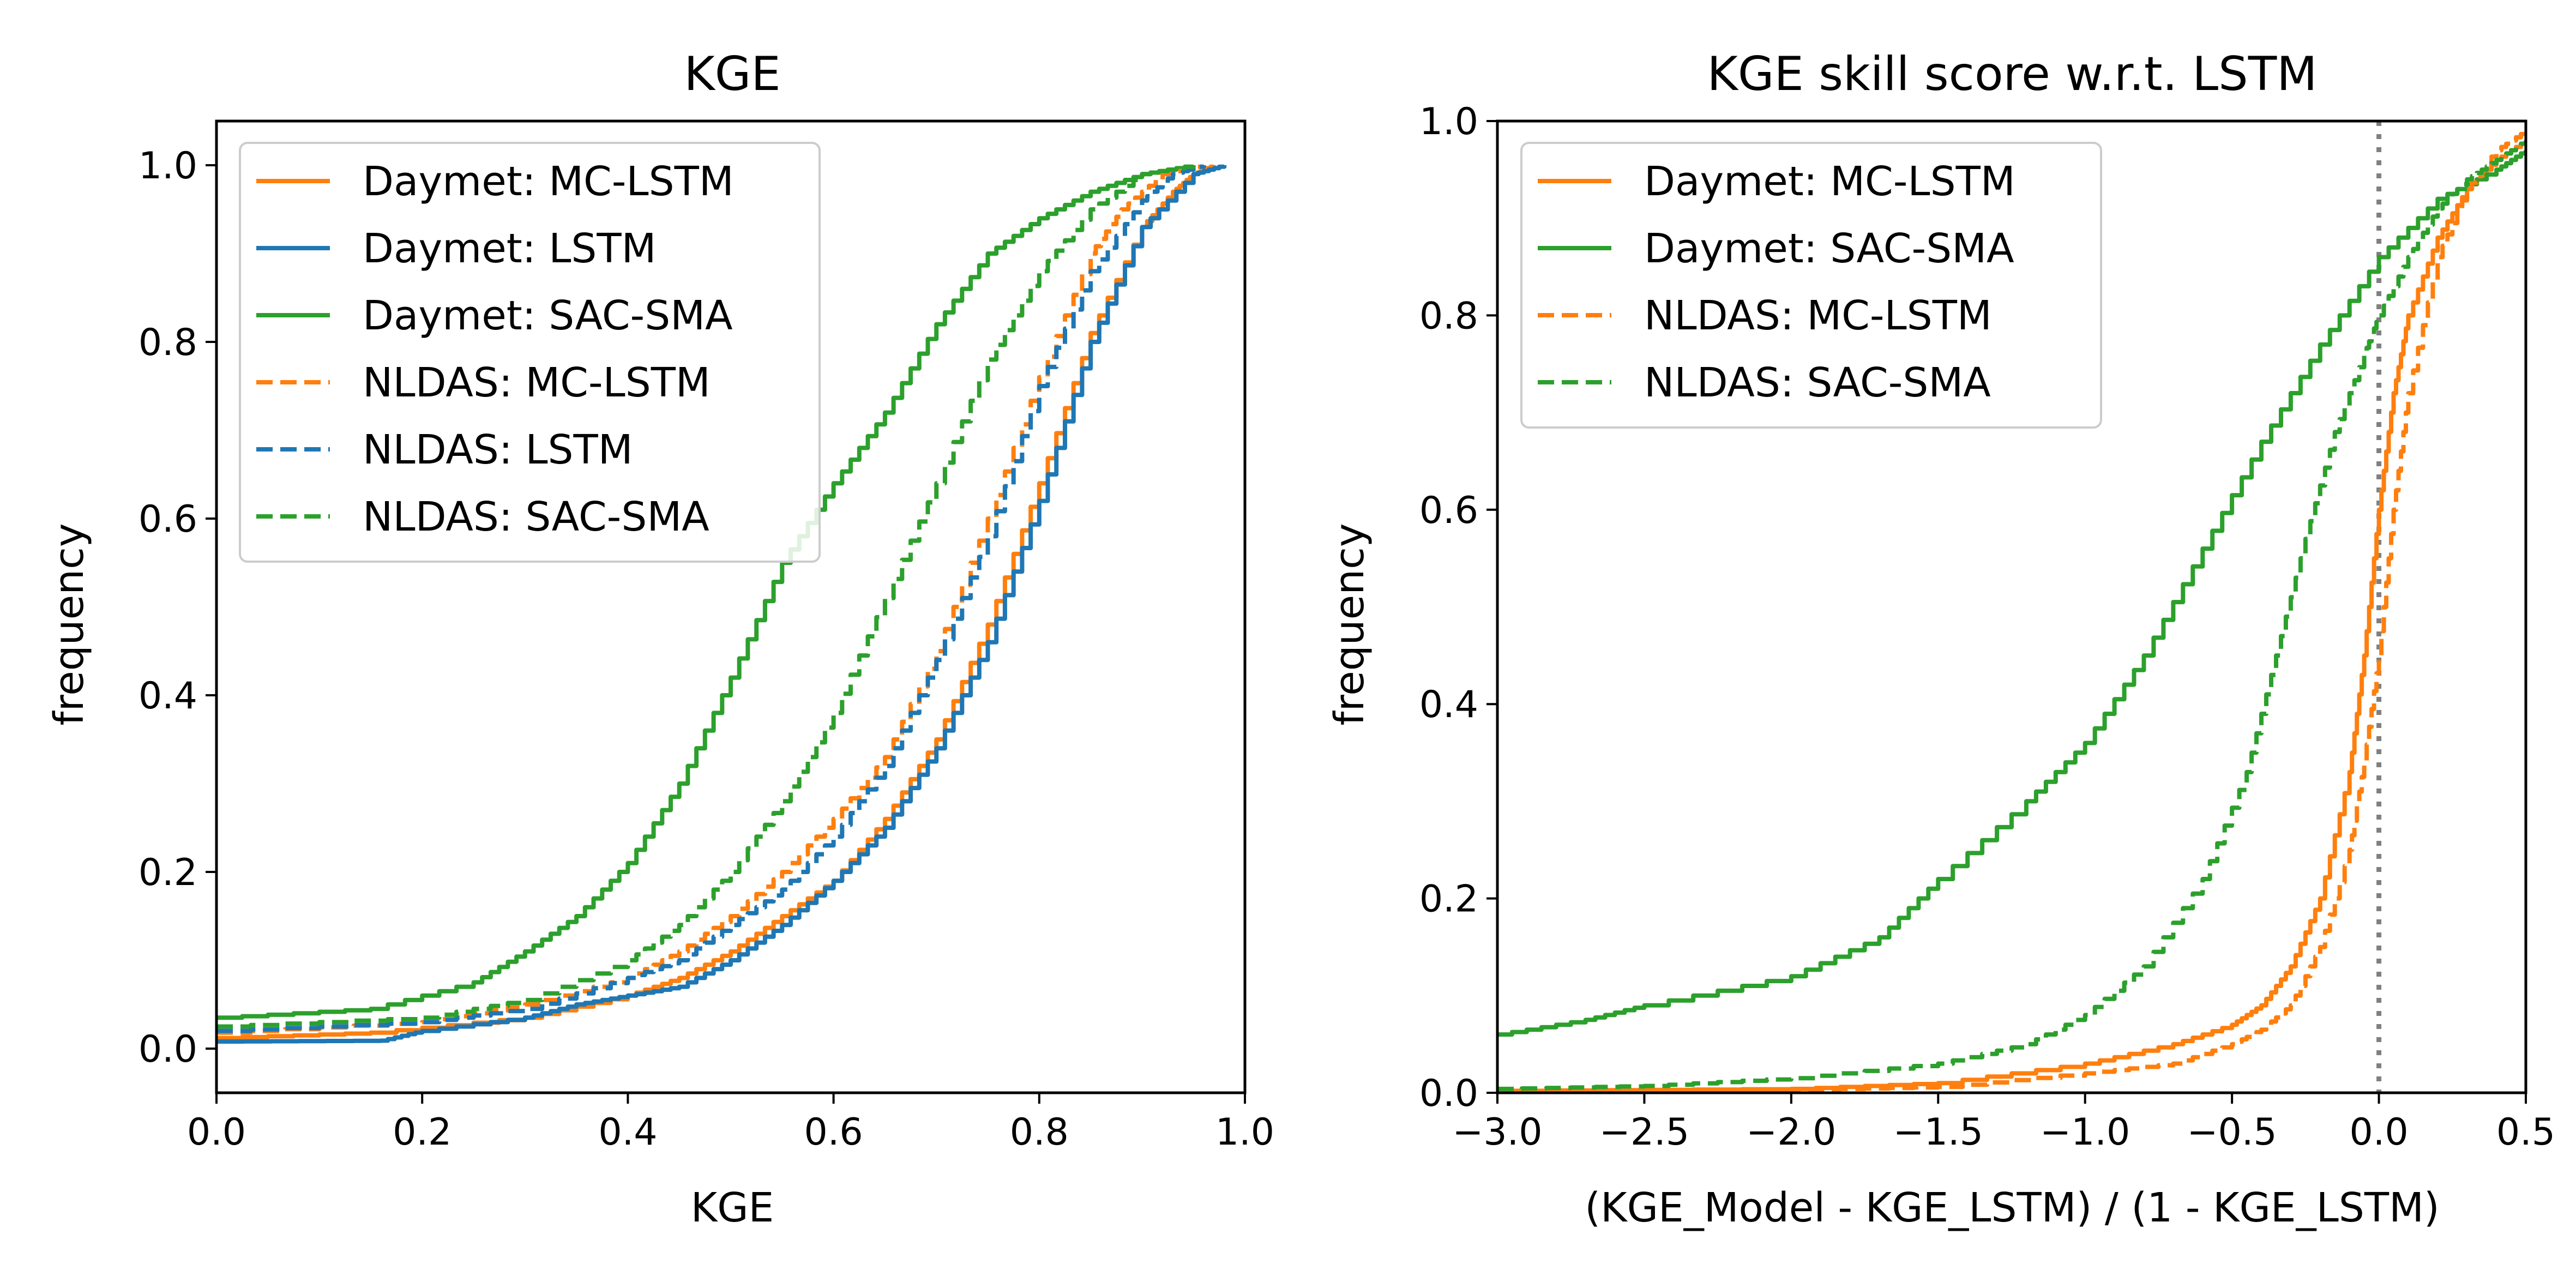  I want to click on x-tick-label: −0.5, so click(2232, 1132).